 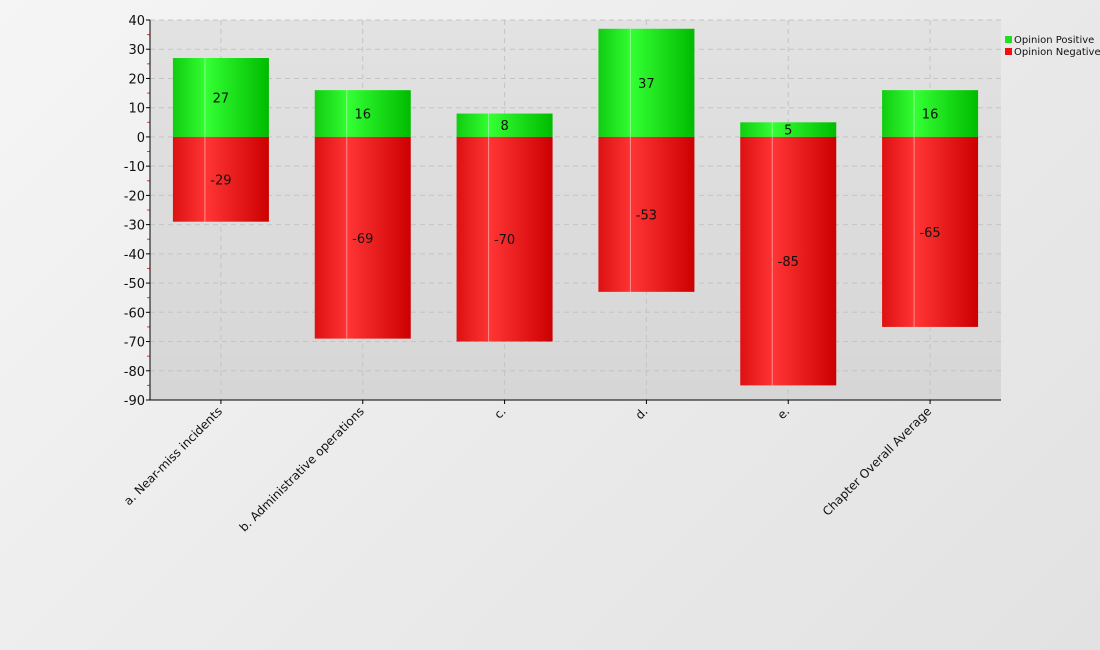 What do you see at coordinates (1057, 52) in the screenshot?
I see `legend-label: Opinion Negative` at bounding box center [1057, 52].